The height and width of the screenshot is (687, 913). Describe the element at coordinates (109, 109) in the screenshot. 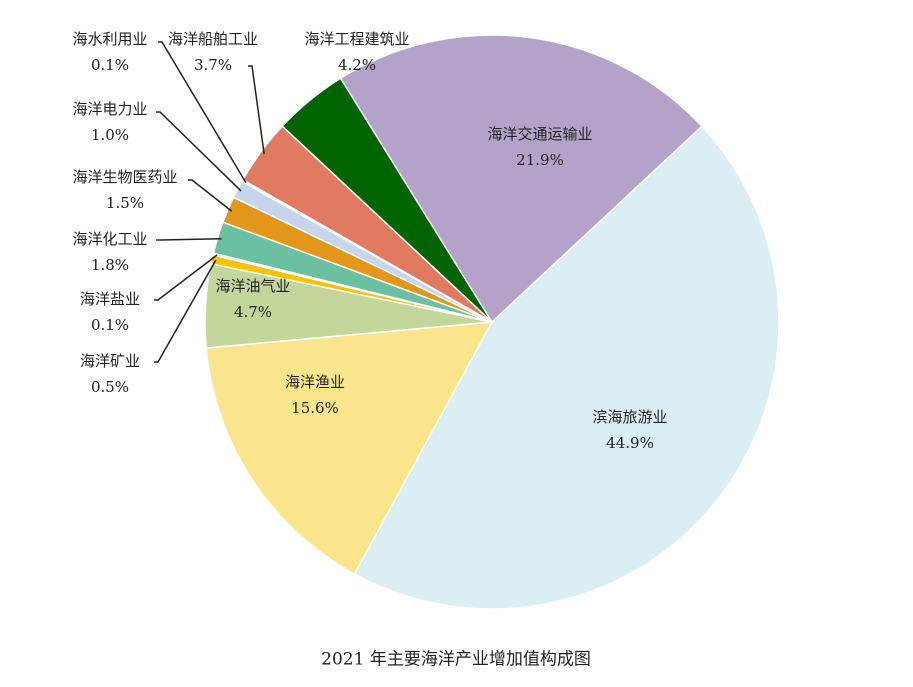

I see `slice-label: 海洋电力业` at that location.